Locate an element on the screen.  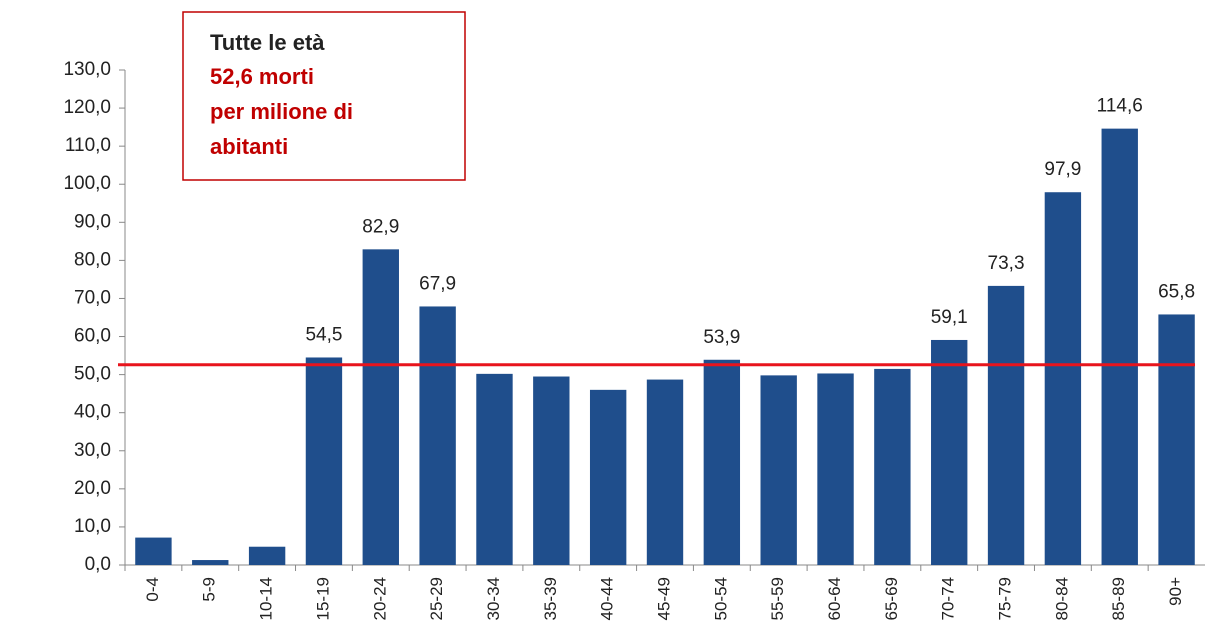
y-tick-label: 90,0 is located at coordinates (92, 221).